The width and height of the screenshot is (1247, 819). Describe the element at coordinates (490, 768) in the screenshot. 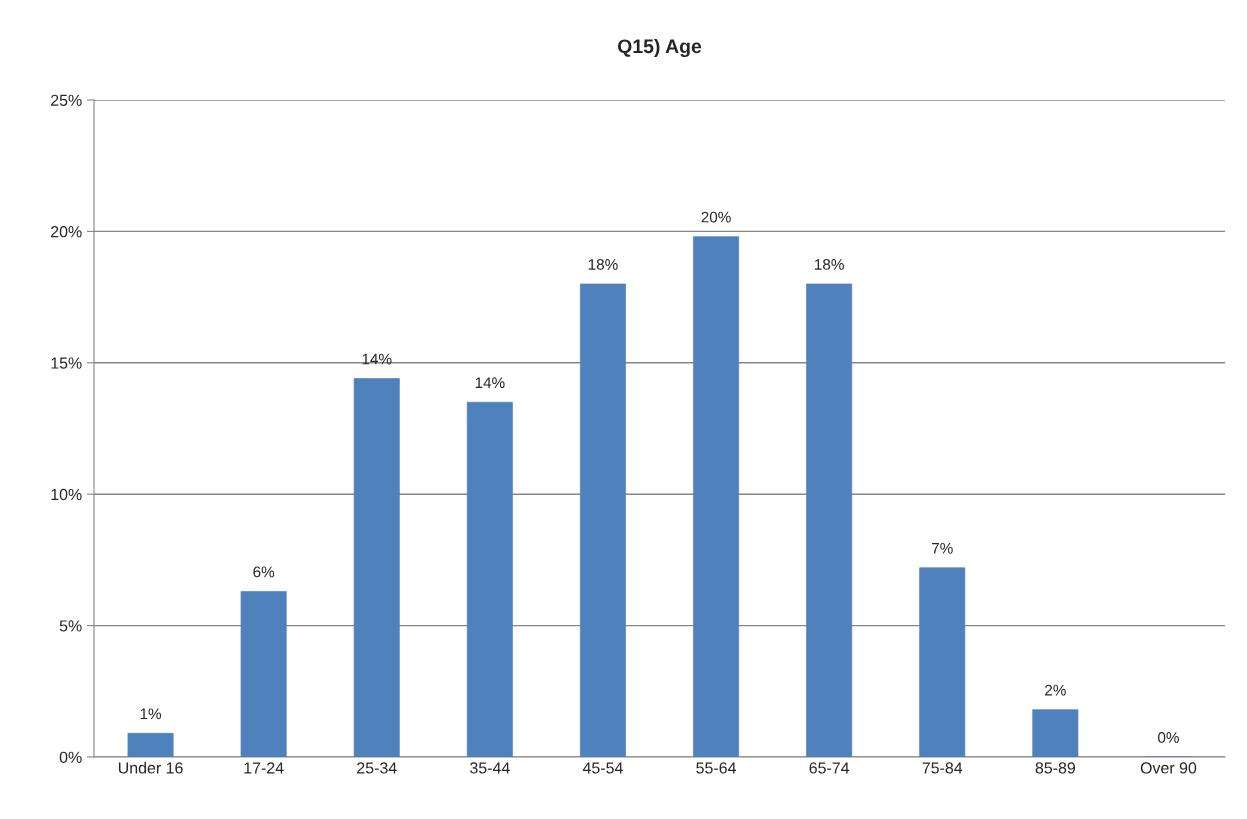

I see `x-tick-label: 35-44` at that location.